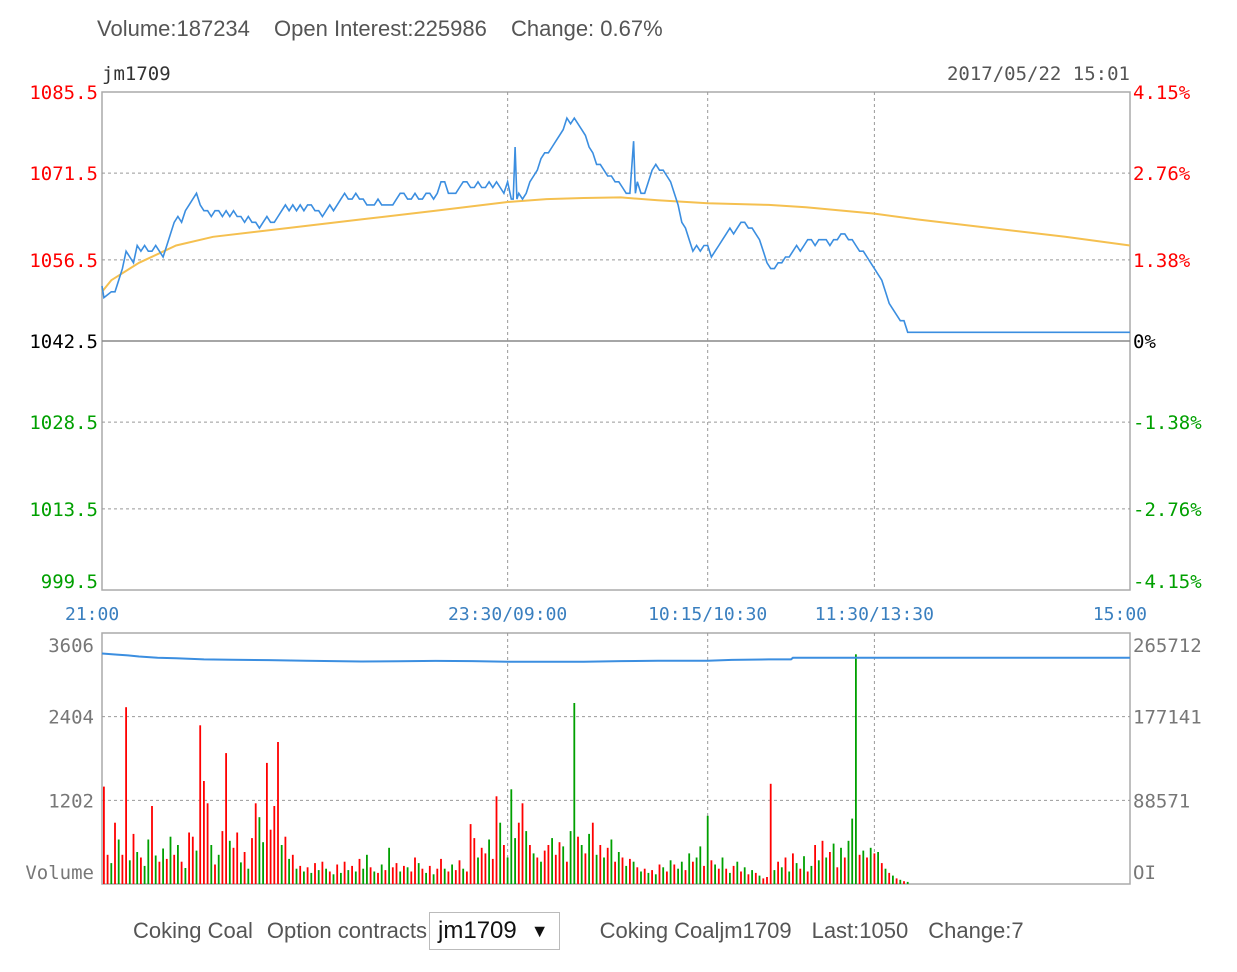 This screenshot has width=1237, height=972. Describe the element at coordinates (1167, 582) in the screenshot. I see `percent-axis-label: -4.15%` at that location.